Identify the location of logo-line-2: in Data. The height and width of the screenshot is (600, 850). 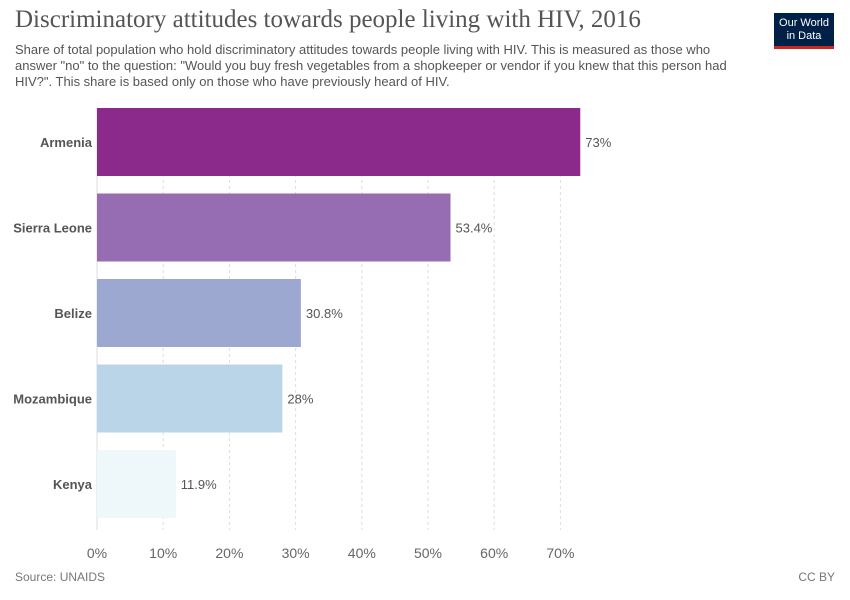
(804, 36).